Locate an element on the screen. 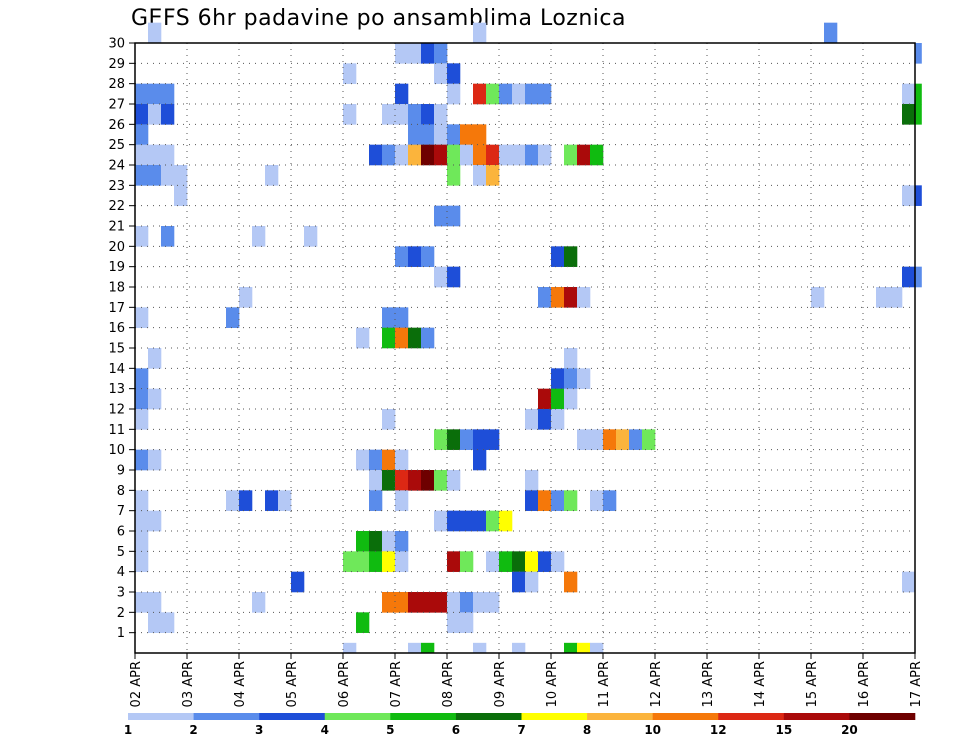 The width and height of the screenshot is (960, 742). x-tick-label: 17 APR is located at coordinates (916, 684).